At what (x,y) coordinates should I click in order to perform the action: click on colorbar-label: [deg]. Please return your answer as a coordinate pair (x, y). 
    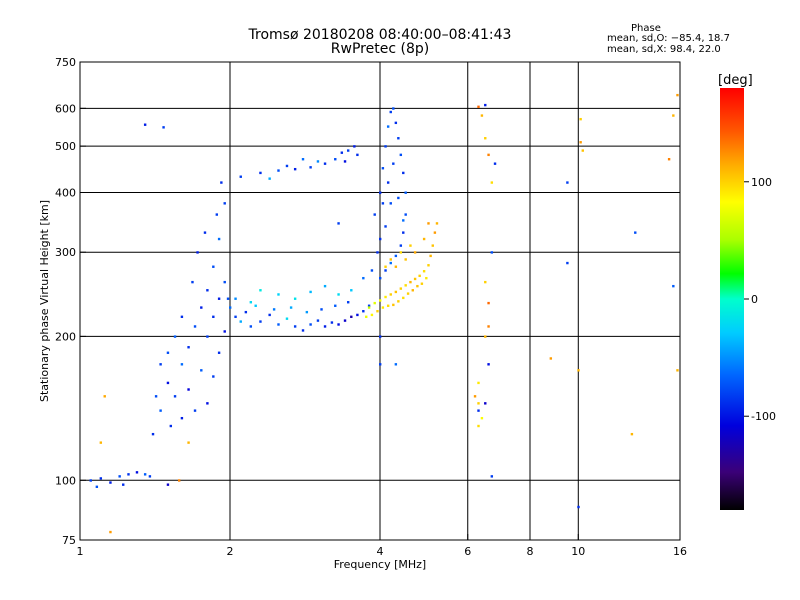
    Looking at the image, I should click on (735, 80).